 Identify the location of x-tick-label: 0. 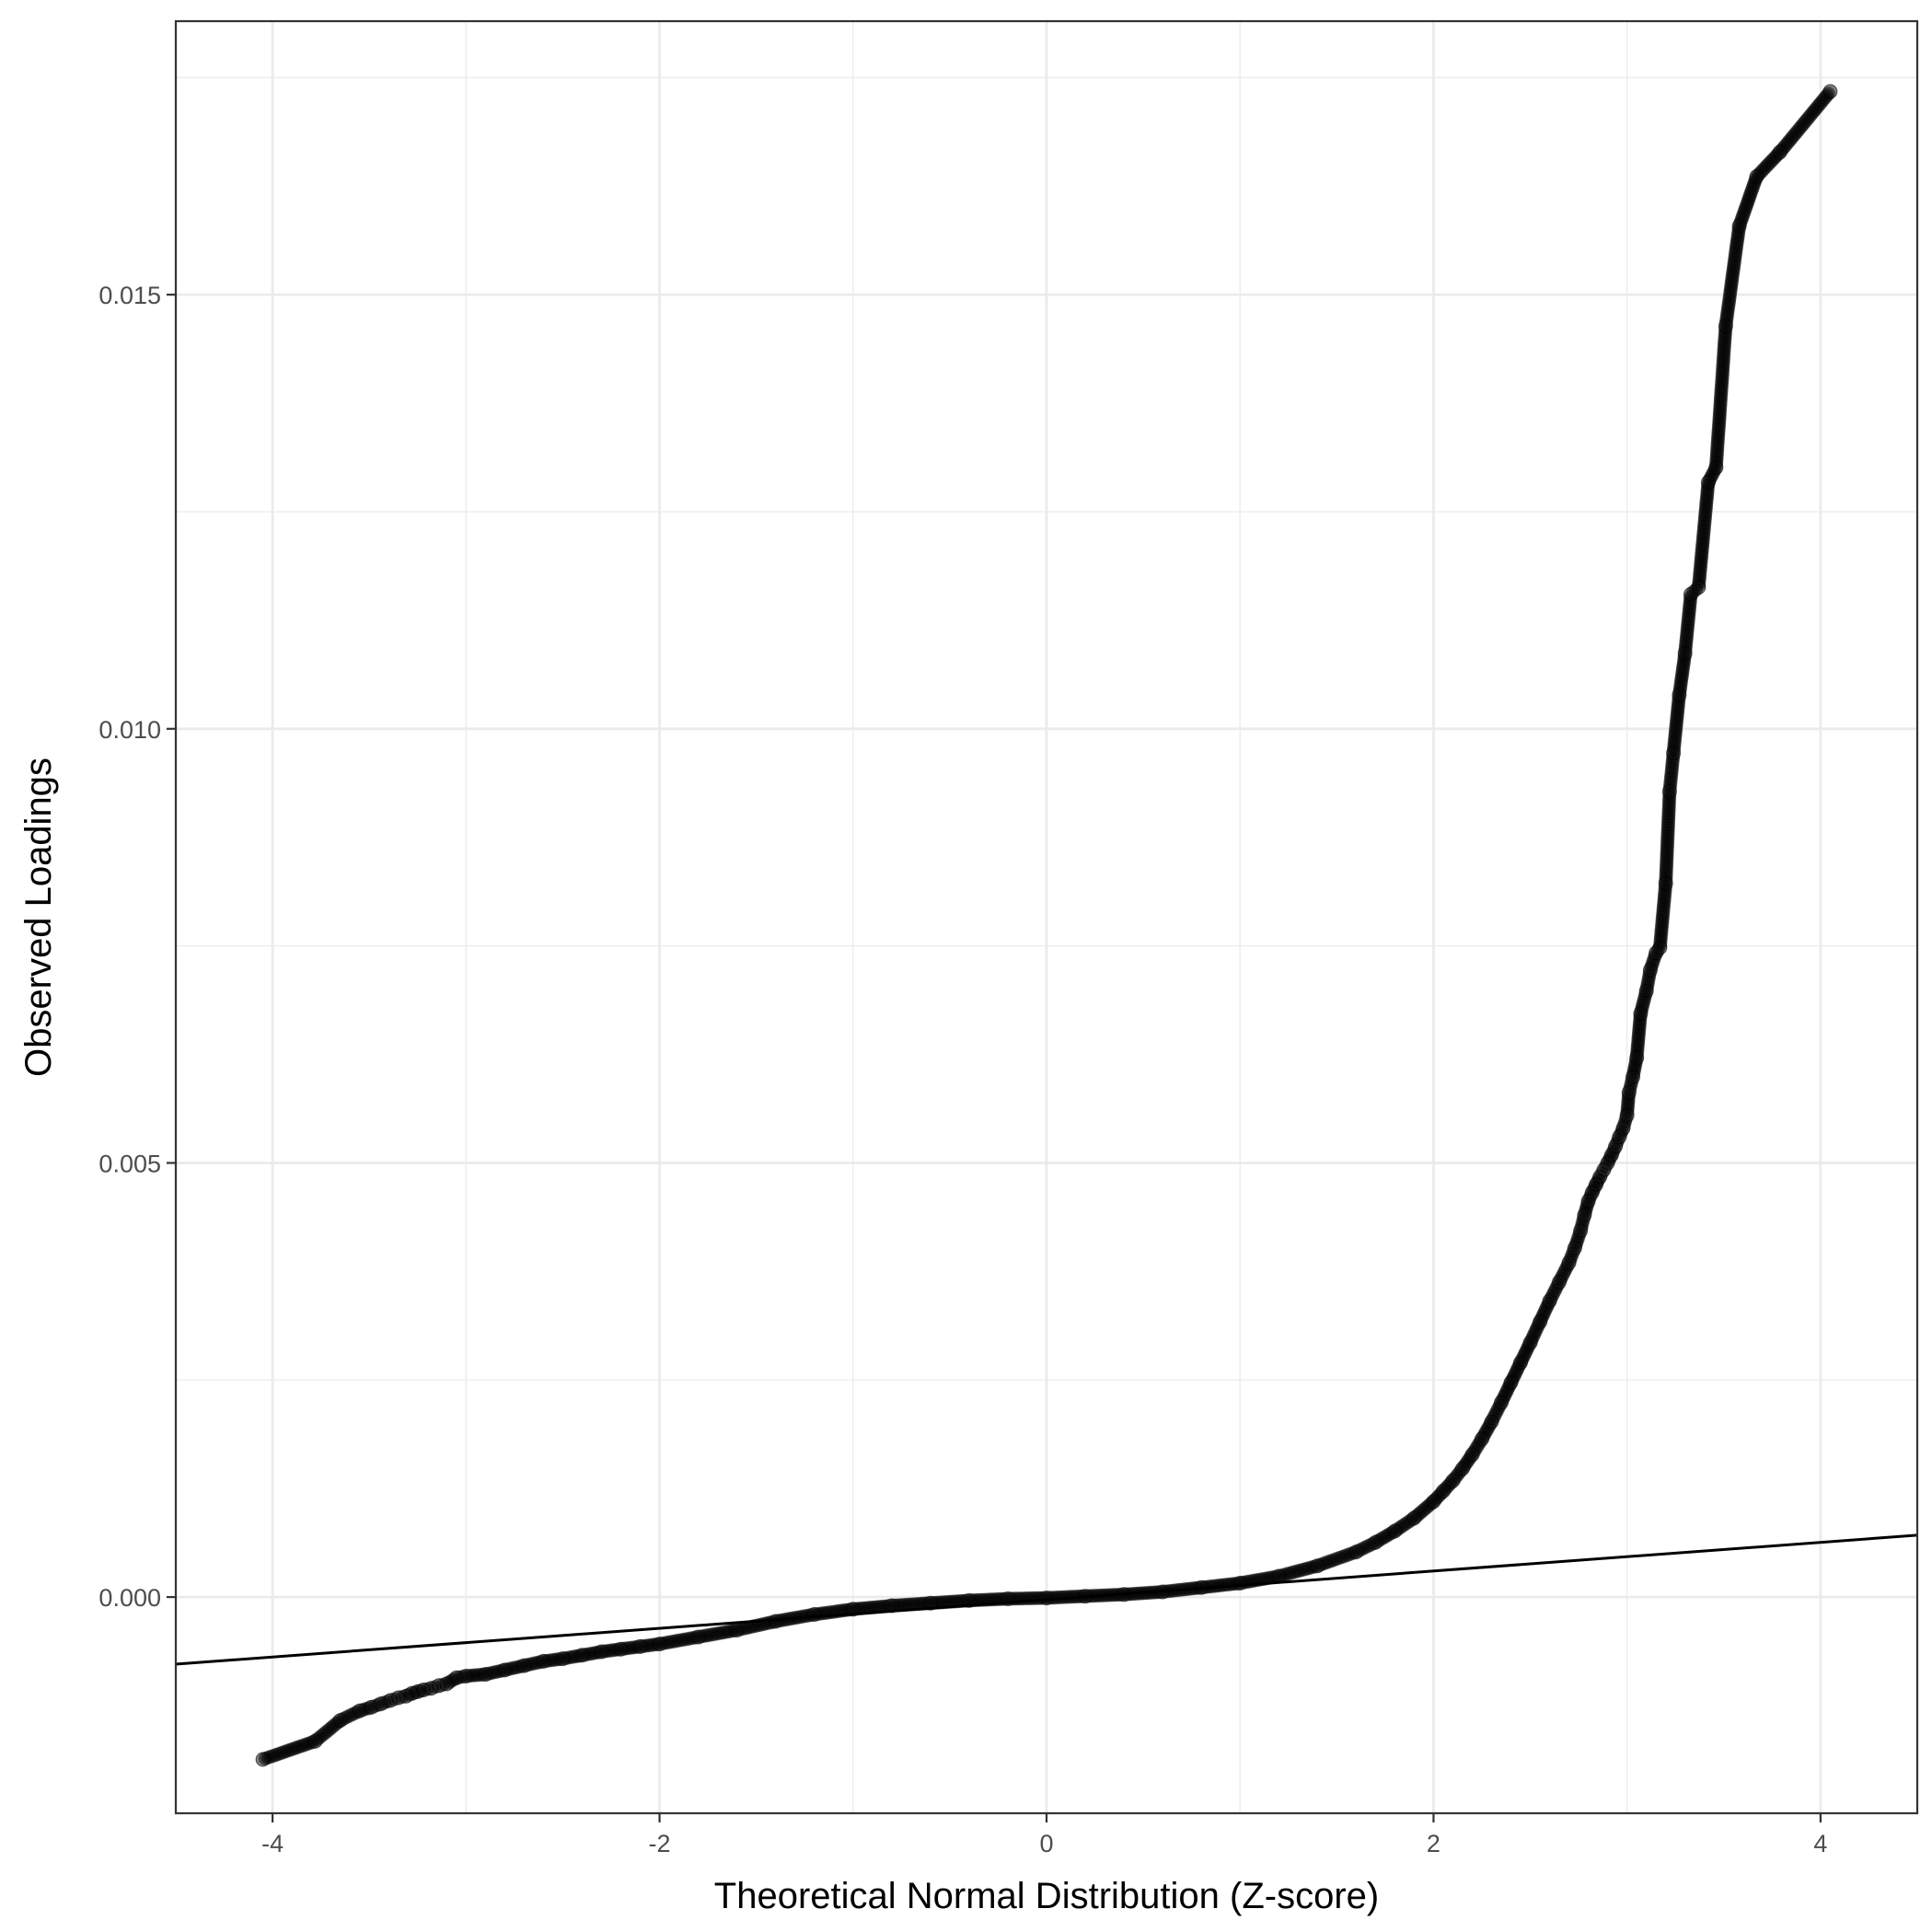
(1046, 1844).